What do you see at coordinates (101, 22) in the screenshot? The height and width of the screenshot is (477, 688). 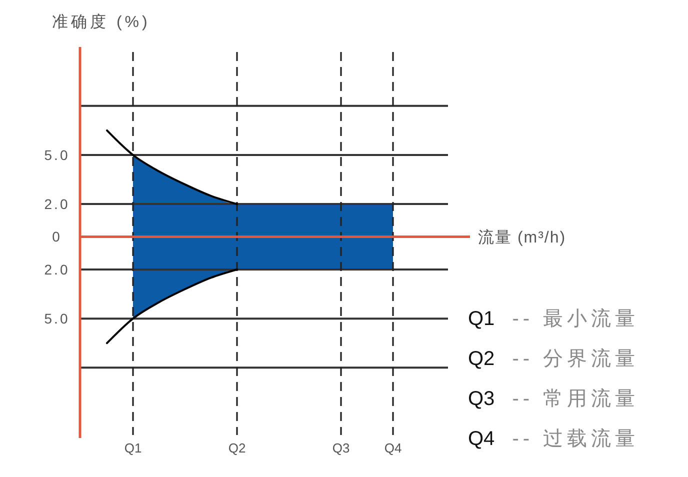 I see `y2-axis-title: 准确度 (%)` at bounding box center [101, 22].